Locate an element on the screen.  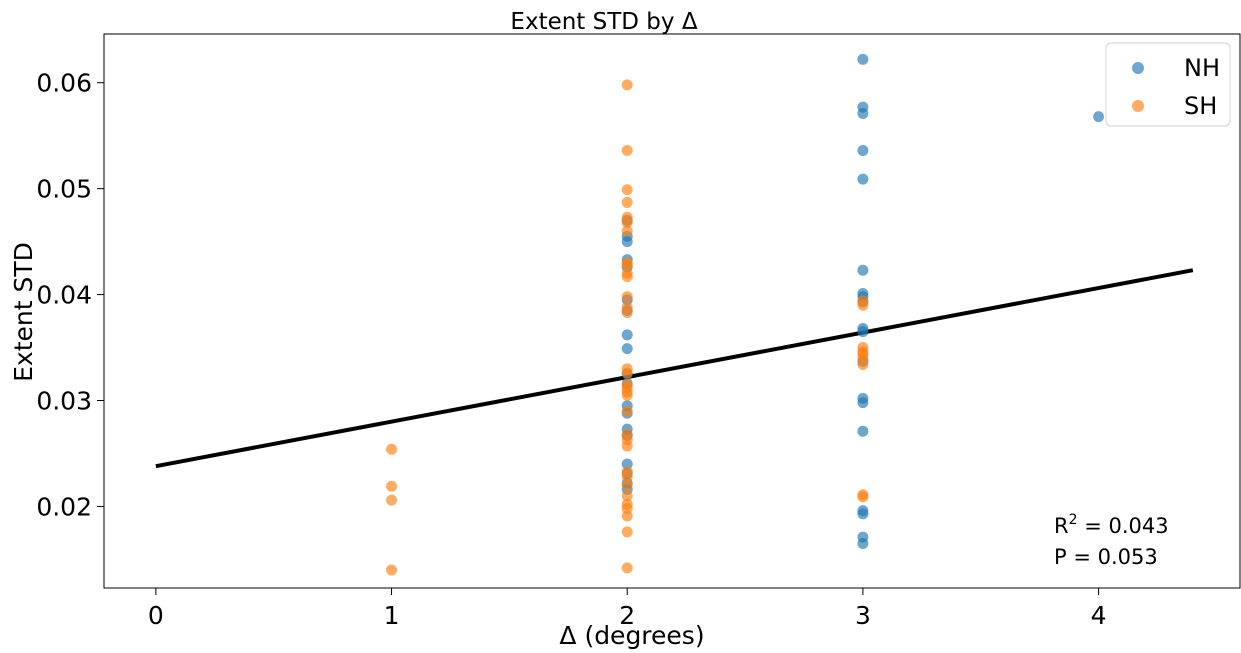
r2-label: R is located at coordinates (1061, 526).